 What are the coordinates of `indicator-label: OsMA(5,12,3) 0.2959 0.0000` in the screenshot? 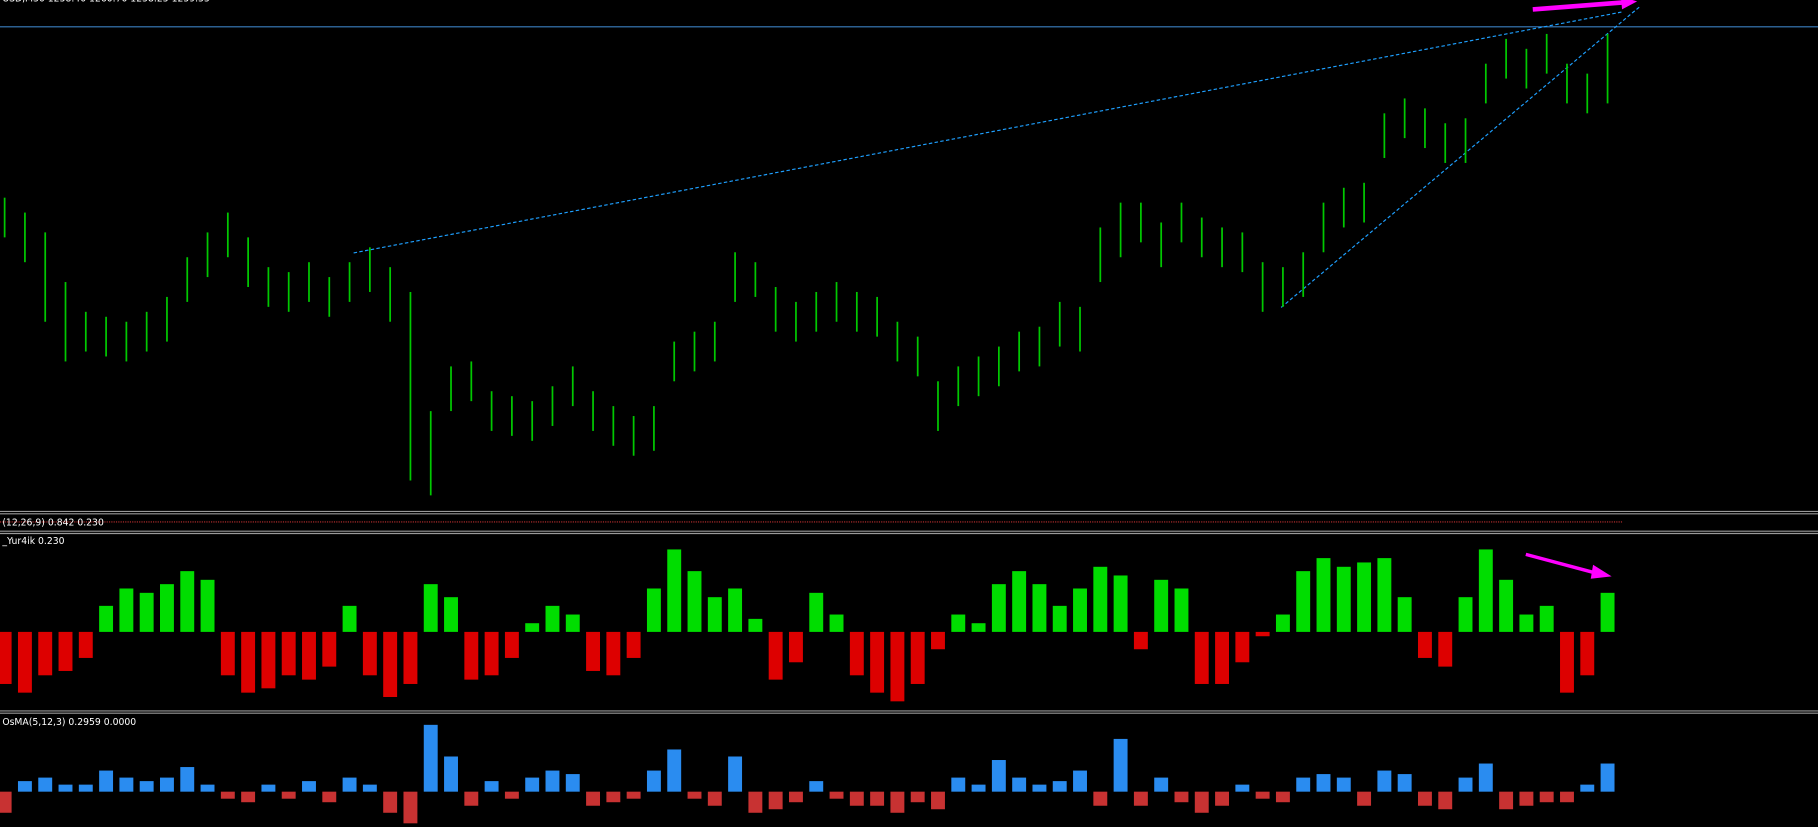 It's located at (69, 722).